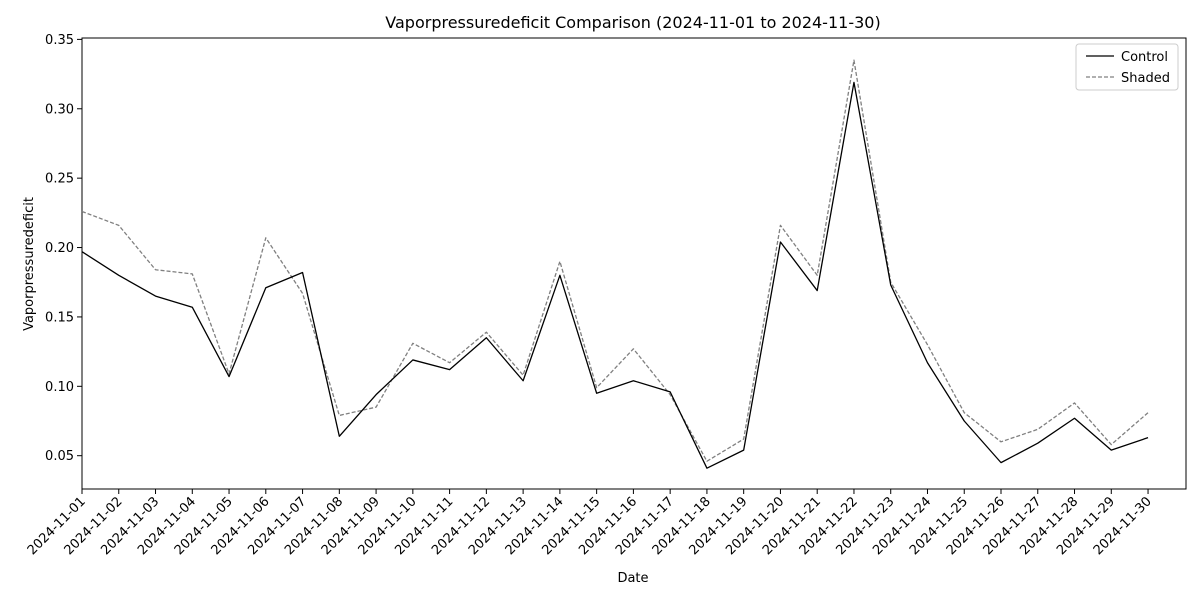 This screenshot has height=600, width=1200. What do you see at coordinates (1144, 57) in the screenshot?
I see `legend-label-control: Control` at bounding box center [1144, 57].